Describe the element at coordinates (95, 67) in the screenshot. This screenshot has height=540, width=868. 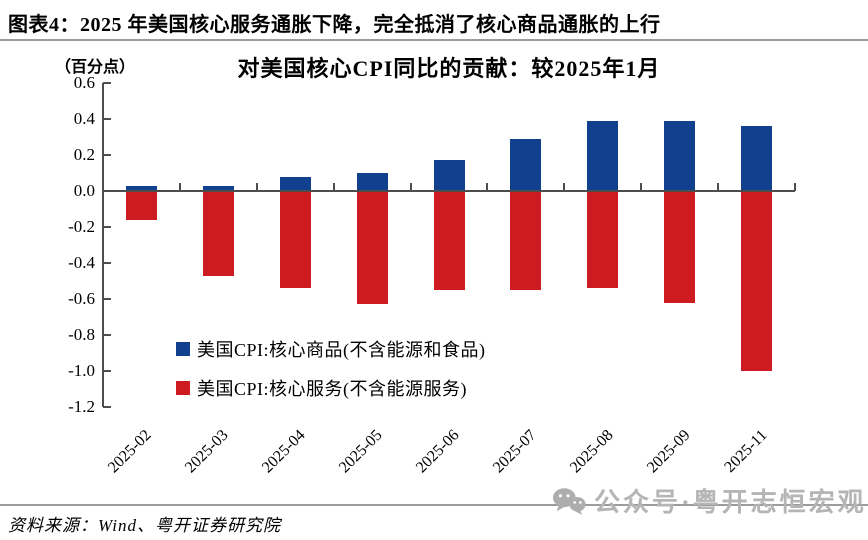
I see `axis-unit-label: （百分点）` at that location.